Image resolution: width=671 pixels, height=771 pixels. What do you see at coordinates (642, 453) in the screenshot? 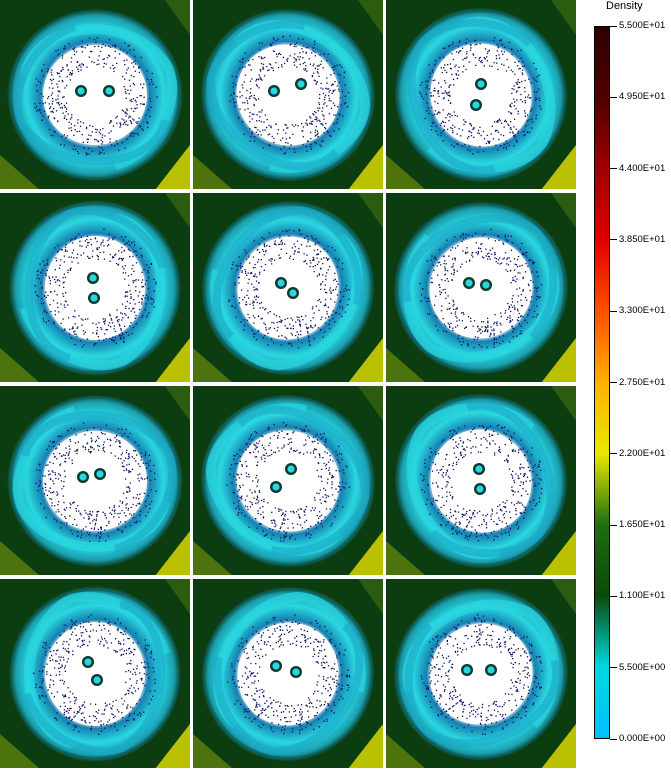
I see `colorbar-tick-label: 2.200E+01` at bounding box center [642, 453].